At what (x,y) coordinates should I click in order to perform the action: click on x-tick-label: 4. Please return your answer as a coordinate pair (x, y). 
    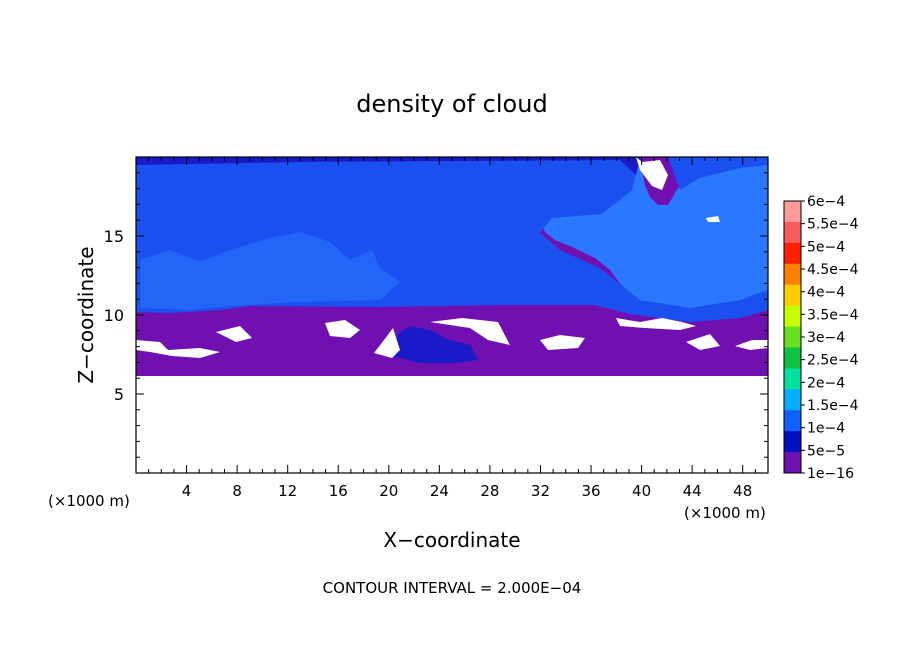
    Looking at the image, I should click on (187, 491).